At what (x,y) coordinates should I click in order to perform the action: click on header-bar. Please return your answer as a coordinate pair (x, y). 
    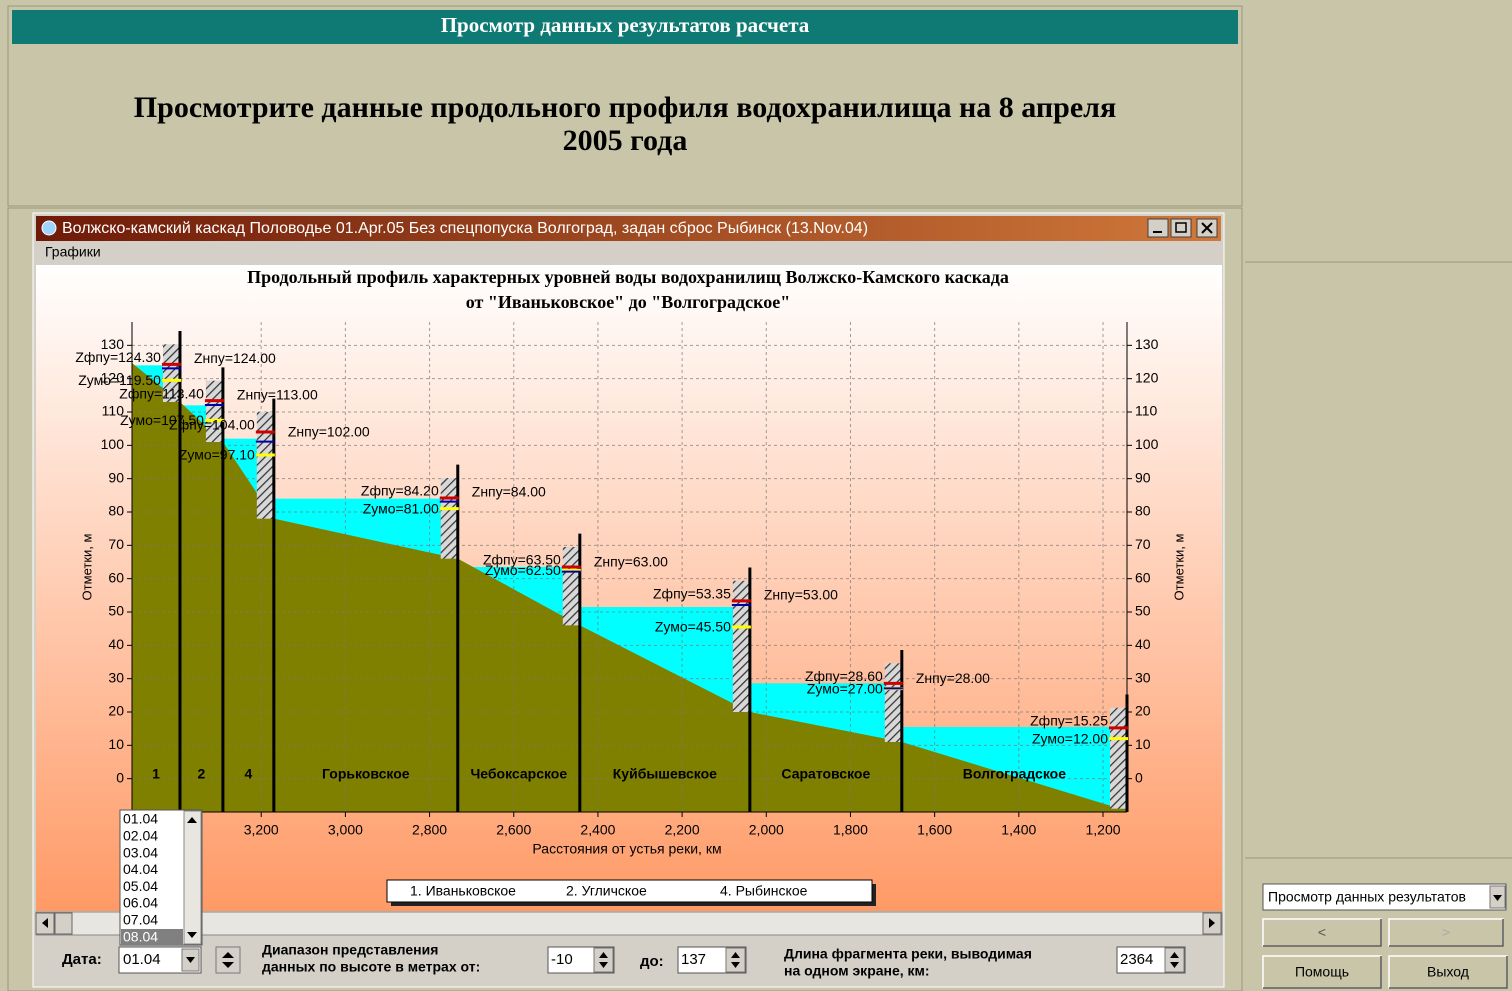
    Looking at the image, I should click on (625, 27).